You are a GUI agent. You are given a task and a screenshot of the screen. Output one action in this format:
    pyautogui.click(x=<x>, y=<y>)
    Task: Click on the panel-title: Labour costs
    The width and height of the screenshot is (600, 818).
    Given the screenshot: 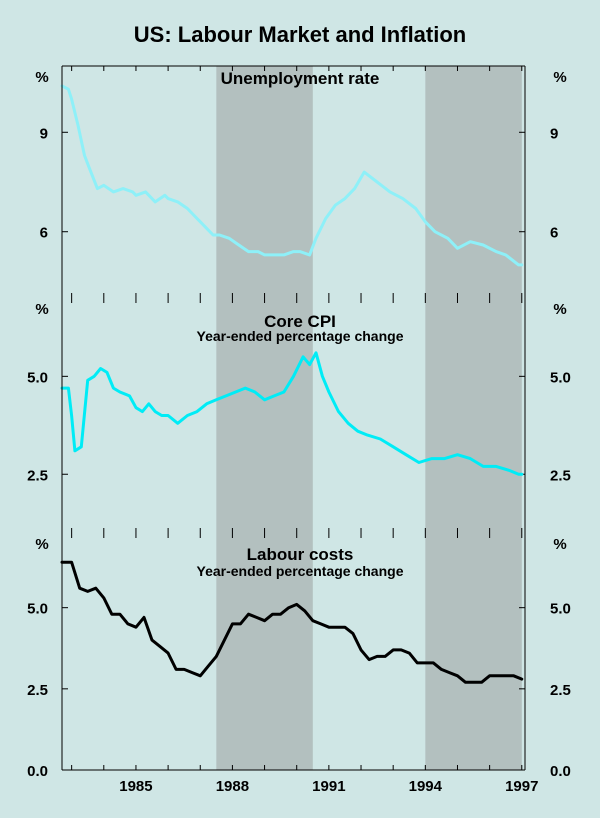 What is the action you would take?
    pyautogui.click(x=300, y=554)
    